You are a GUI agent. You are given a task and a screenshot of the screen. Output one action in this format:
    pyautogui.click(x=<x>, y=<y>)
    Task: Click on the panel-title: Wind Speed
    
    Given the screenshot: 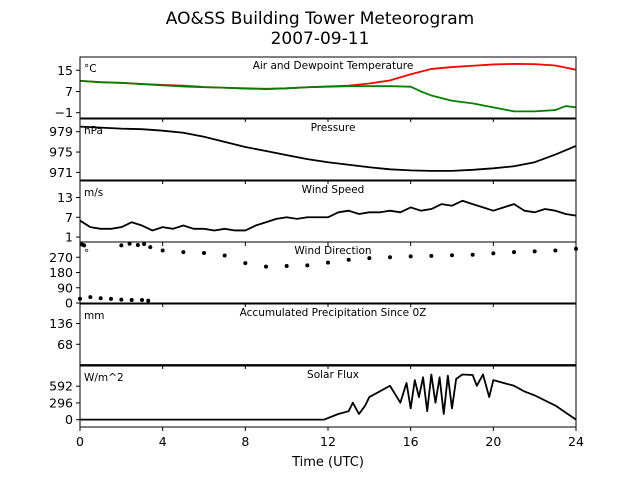 What is the action you would take?
    pyautogui.click(x=333, y=190)
    